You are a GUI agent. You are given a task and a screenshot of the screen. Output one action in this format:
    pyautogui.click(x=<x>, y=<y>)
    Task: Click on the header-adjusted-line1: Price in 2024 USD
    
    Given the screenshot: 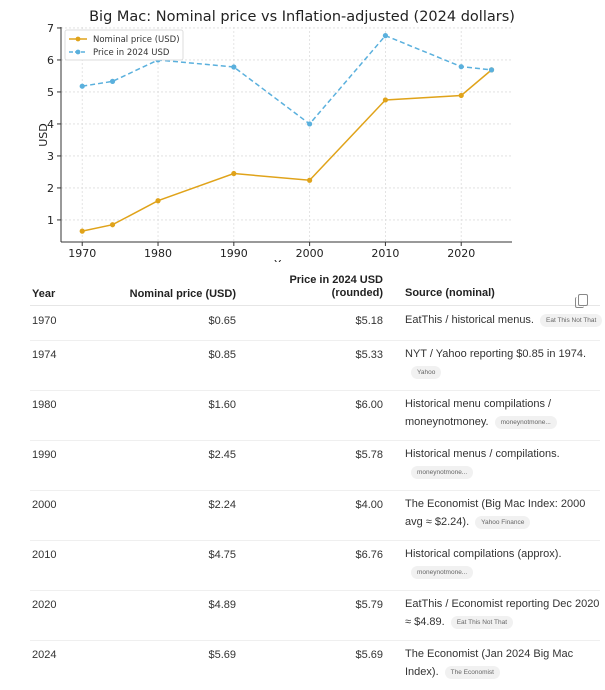 What is the action you would take?
    pyautogui.click(x=336, y=280)
    